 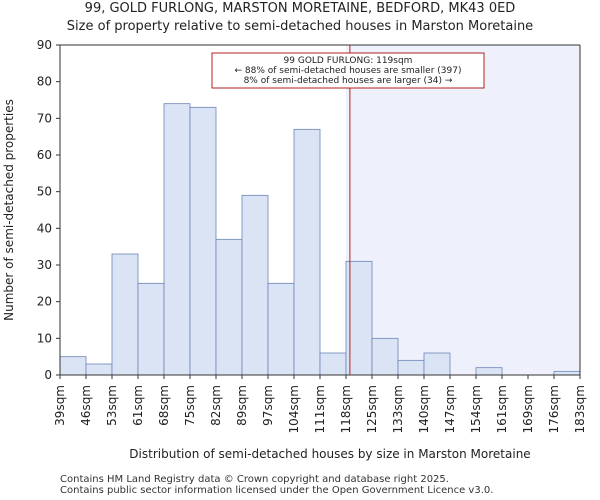 I want to click on x-tick-label: 97sqm, so click(x=268, y=405).